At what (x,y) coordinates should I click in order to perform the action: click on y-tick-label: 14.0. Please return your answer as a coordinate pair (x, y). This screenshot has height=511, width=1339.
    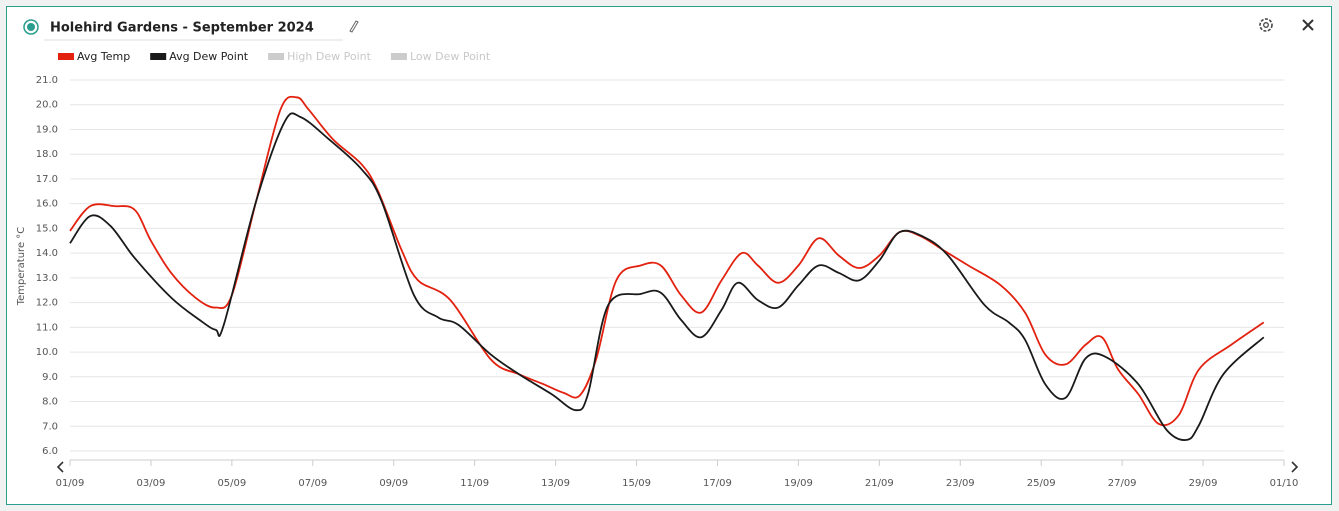
    Looking at the image, I should click on (47, 253).